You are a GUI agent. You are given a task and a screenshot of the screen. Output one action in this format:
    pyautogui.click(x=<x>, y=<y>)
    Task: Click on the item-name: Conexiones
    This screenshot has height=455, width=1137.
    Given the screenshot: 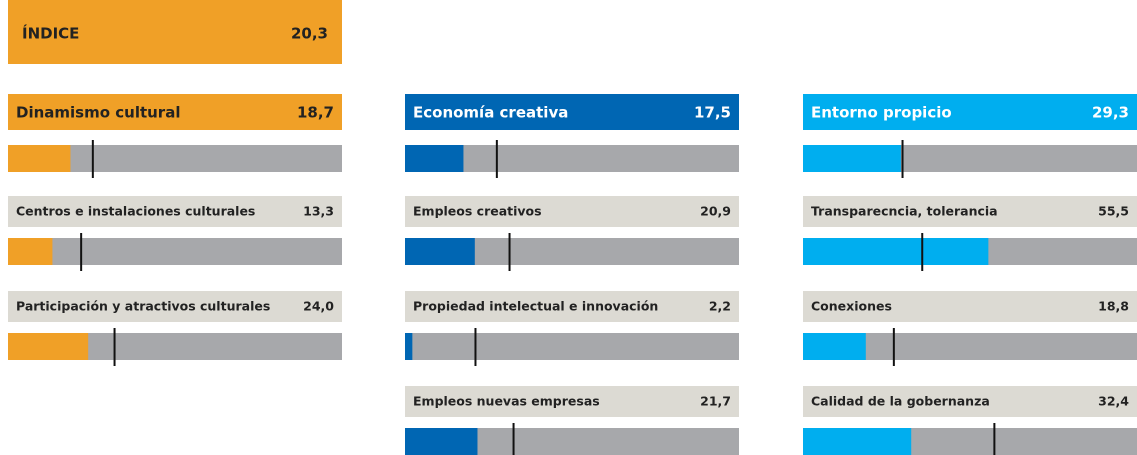 What is the action you would take?
    pyautogui.click(x=851, y=306)
    